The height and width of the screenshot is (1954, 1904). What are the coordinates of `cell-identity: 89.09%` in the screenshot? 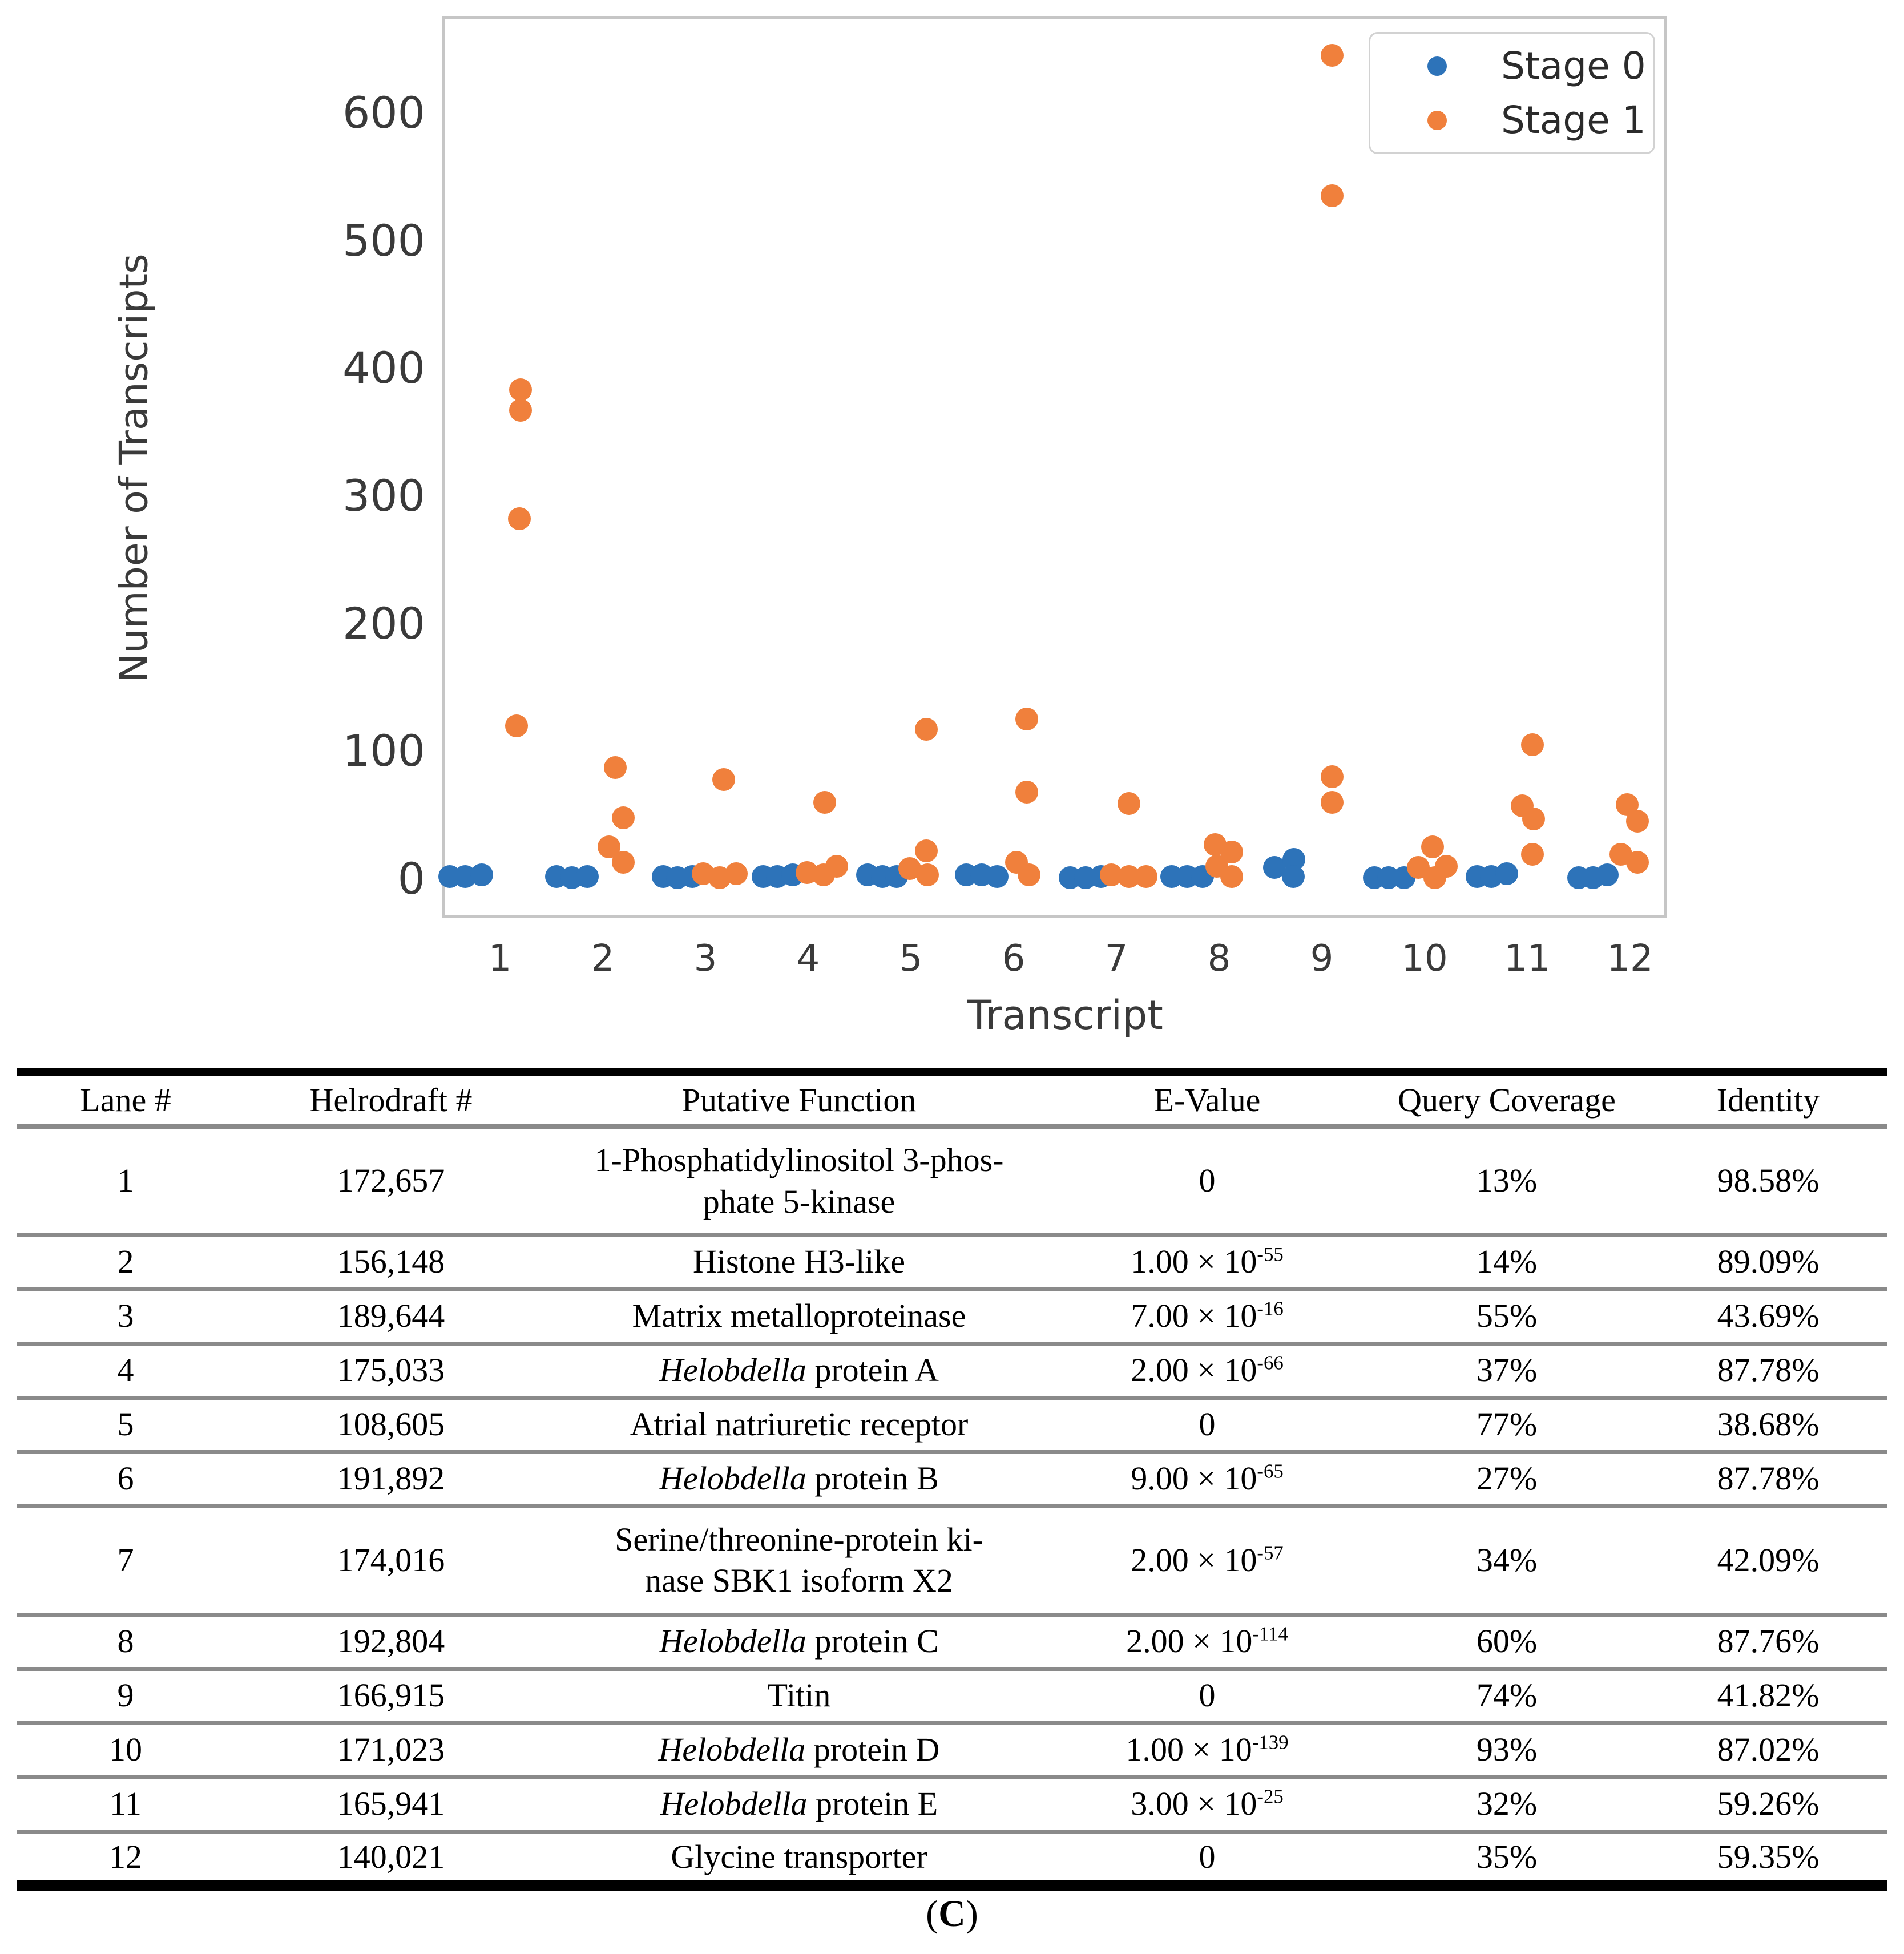 It's located at (1769, 1262).